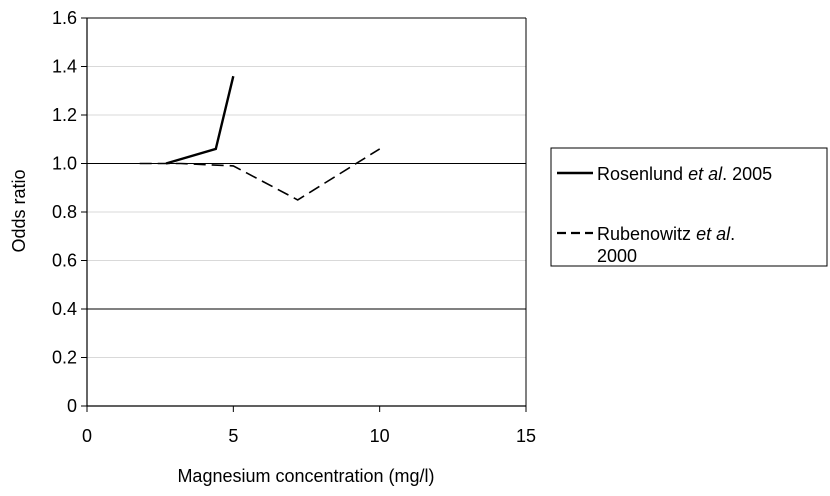 This screenshot has height=496, width=830. I want to click on x-tick-labels: 0 5 10 15, so click(309, 436).